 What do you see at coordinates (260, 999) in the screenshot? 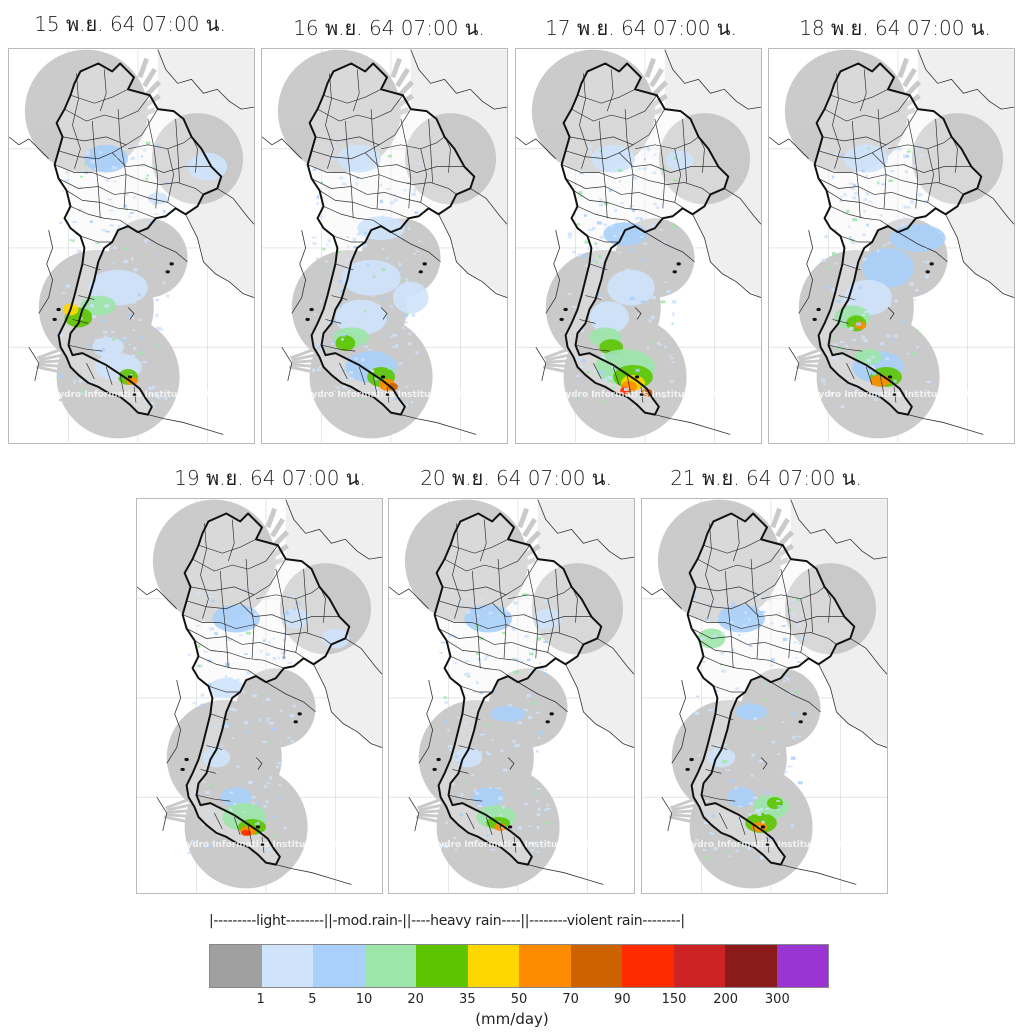
I see `legend-tick-1: 1` at bounding box center [260, 999].